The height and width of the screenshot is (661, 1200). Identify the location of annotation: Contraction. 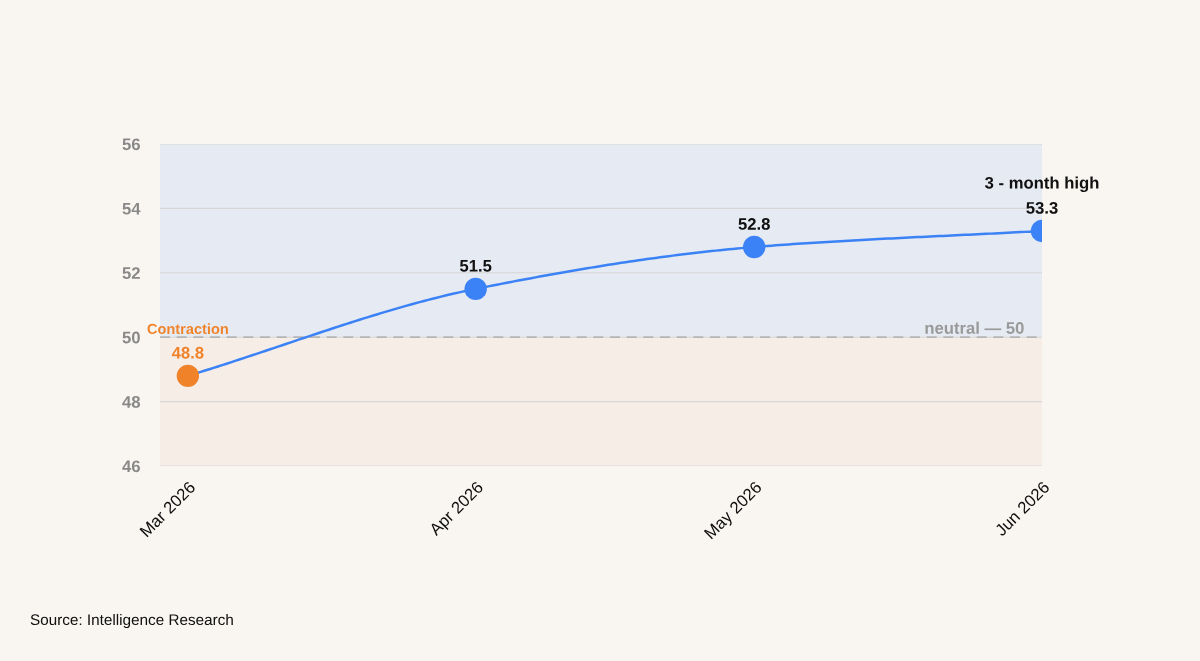
(187, 329).